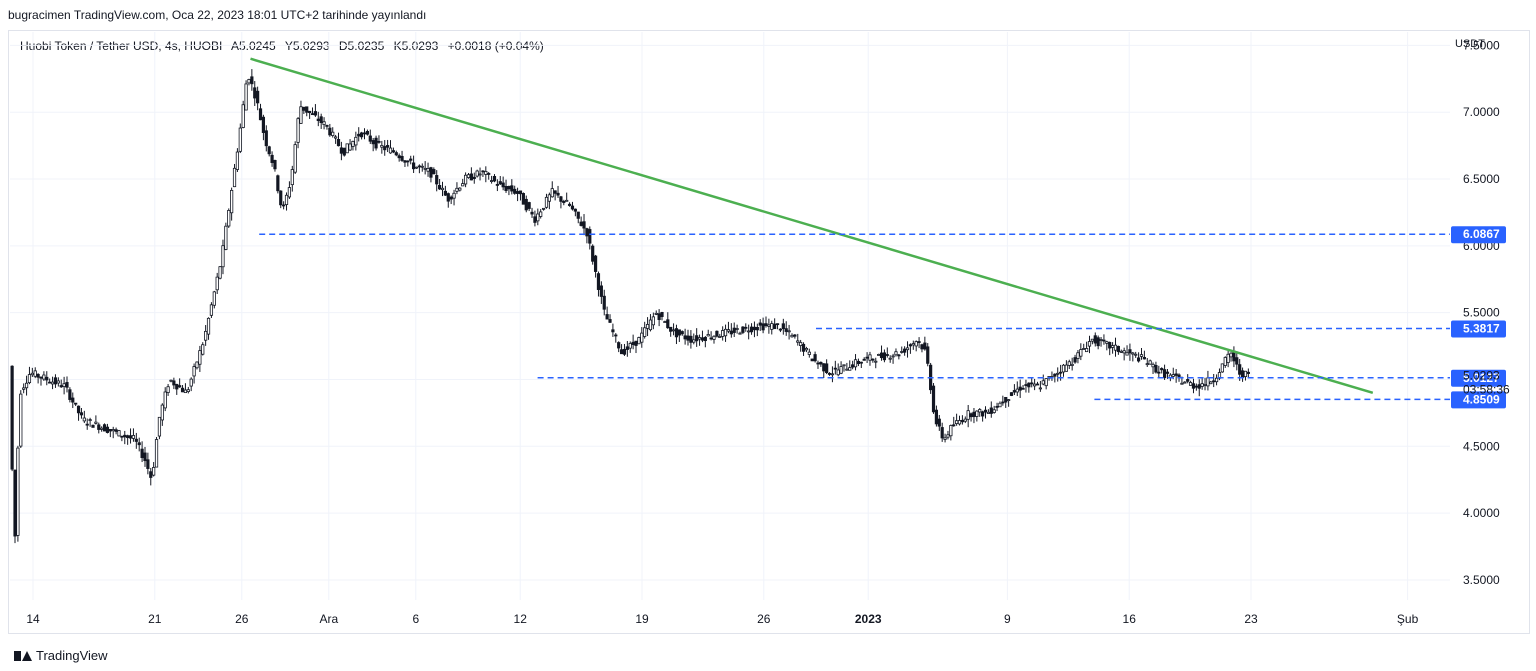  Describe the element at coordinates (121, 46) in the screenshot. I see `legend-symbol: Huobi Token / Tether USD, 4s, HUOBI` at that location.